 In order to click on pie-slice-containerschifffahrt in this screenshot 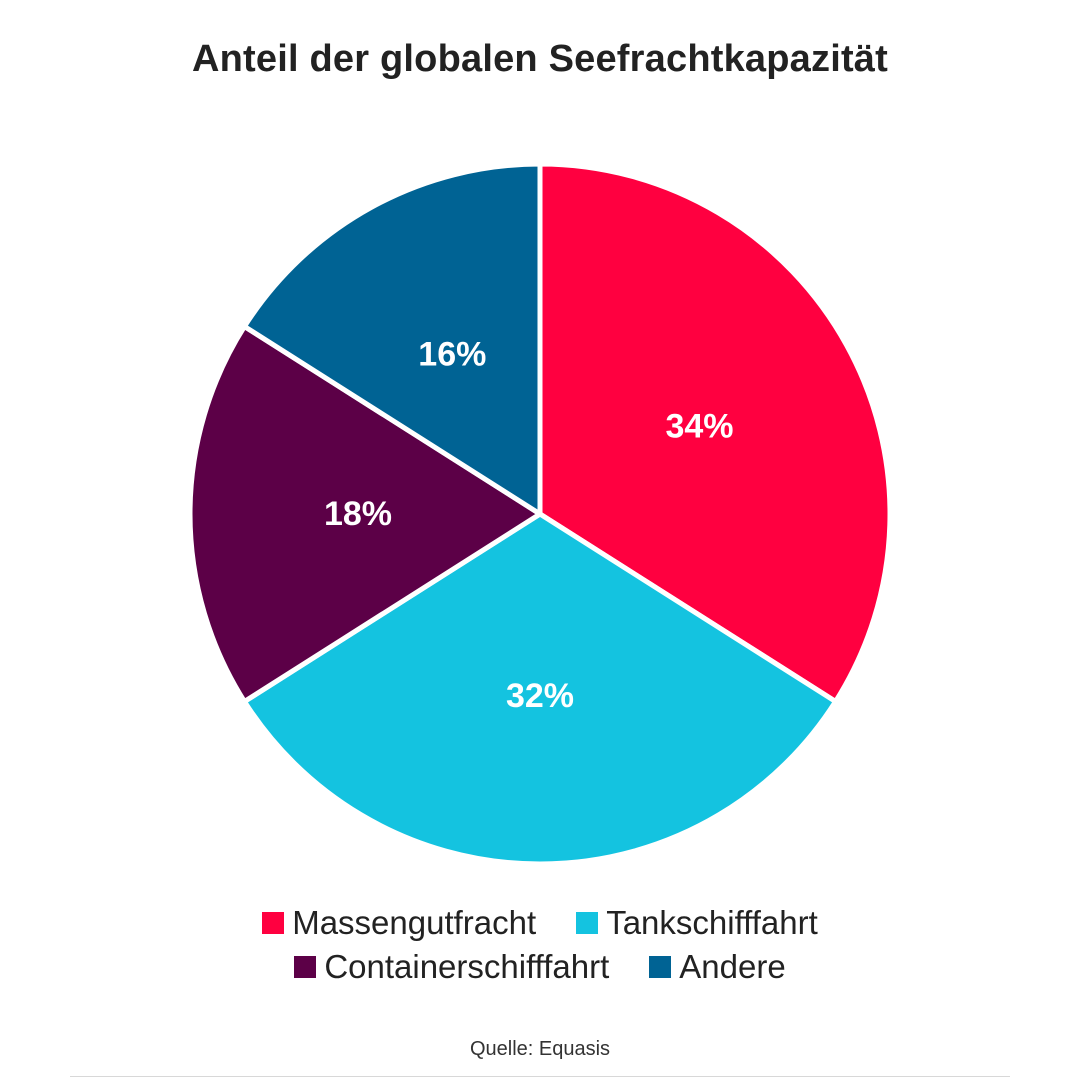, I will do `click(365, 514)`.